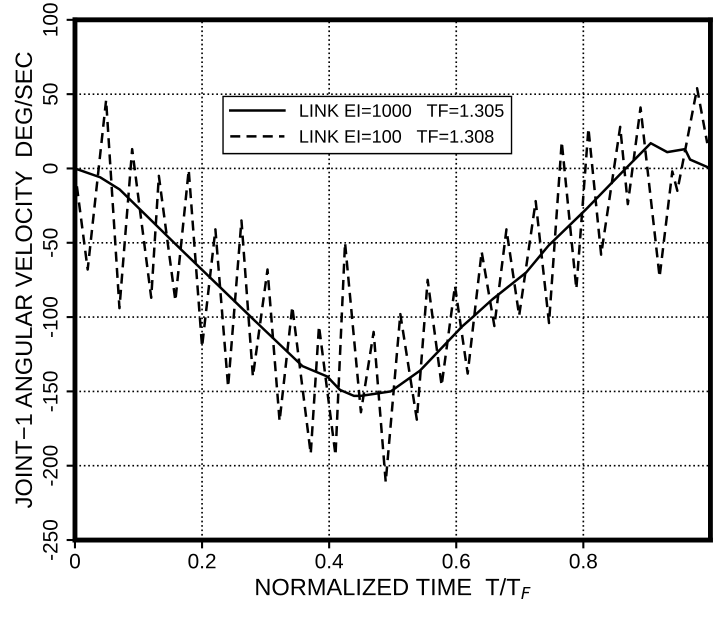 This screenshot has height=620, width=714. Describe the element at coordinates (202, 561) in the screenshot. I see `x-tick-label: 0.2` at that location.